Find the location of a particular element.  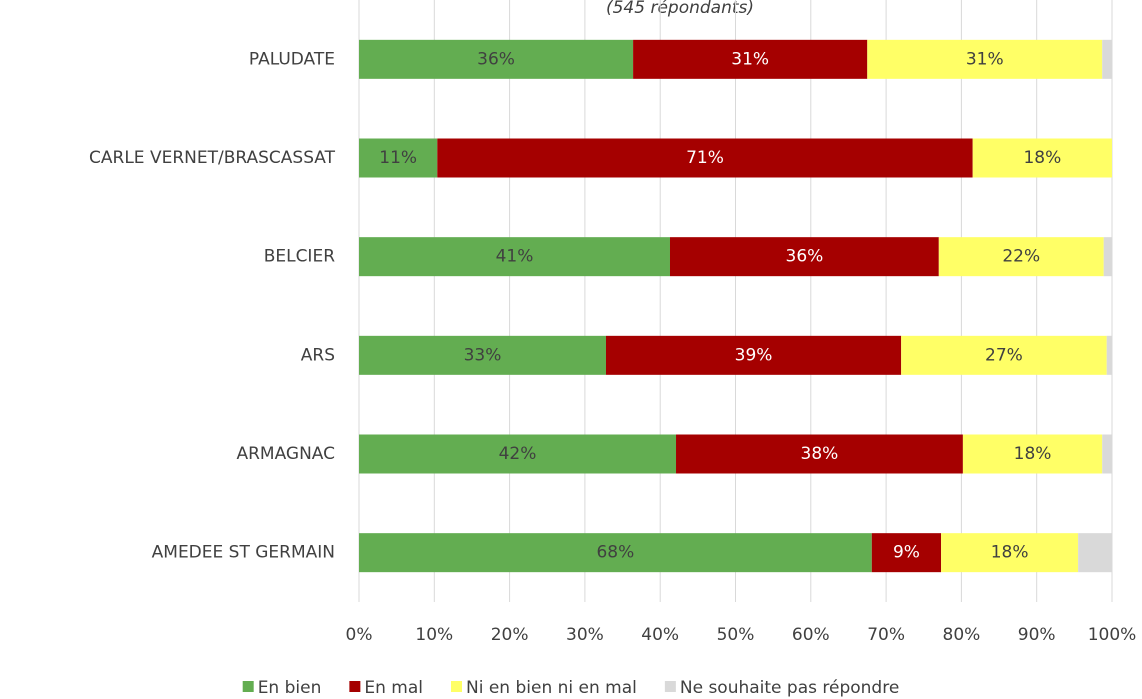

x-tick-label: 50% is located at coordinates (736, 635).